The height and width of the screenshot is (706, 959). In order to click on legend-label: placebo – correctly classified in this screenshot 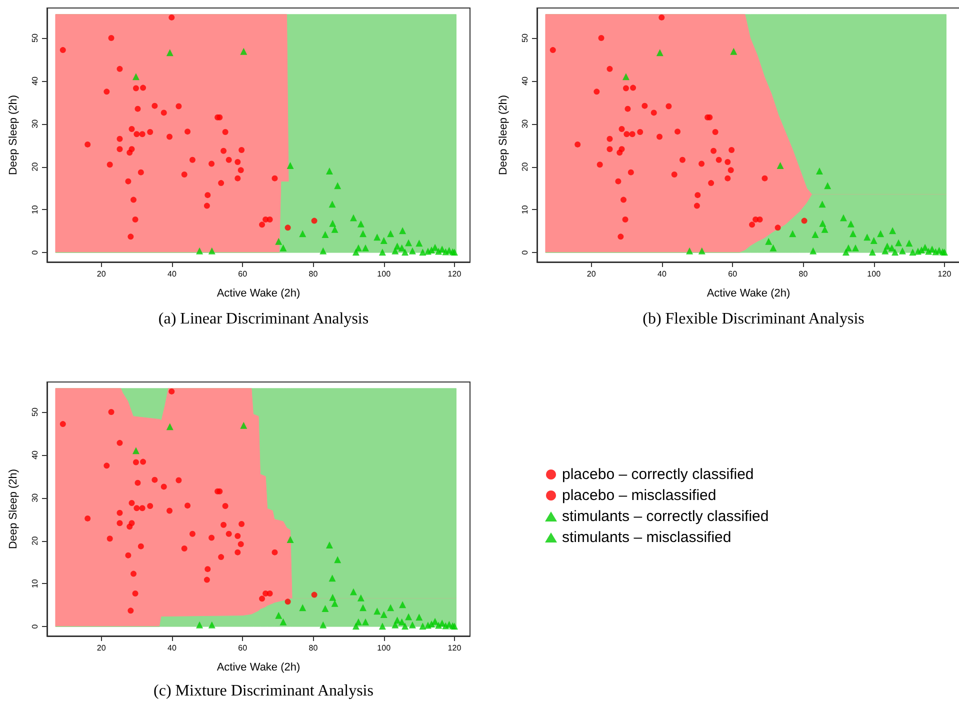, I will do `click(658, 474)`.